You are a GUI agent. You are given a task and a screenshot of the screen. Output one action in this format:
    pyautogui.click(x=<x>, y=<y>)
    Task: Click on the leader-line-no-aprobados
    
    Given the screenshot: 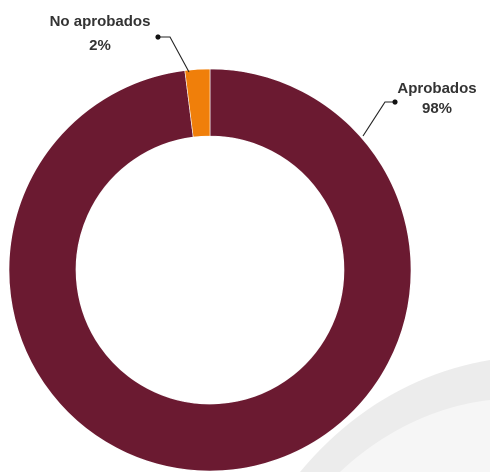 What is the action you would take?
    pyautogui.click(x=174, y=54)
    